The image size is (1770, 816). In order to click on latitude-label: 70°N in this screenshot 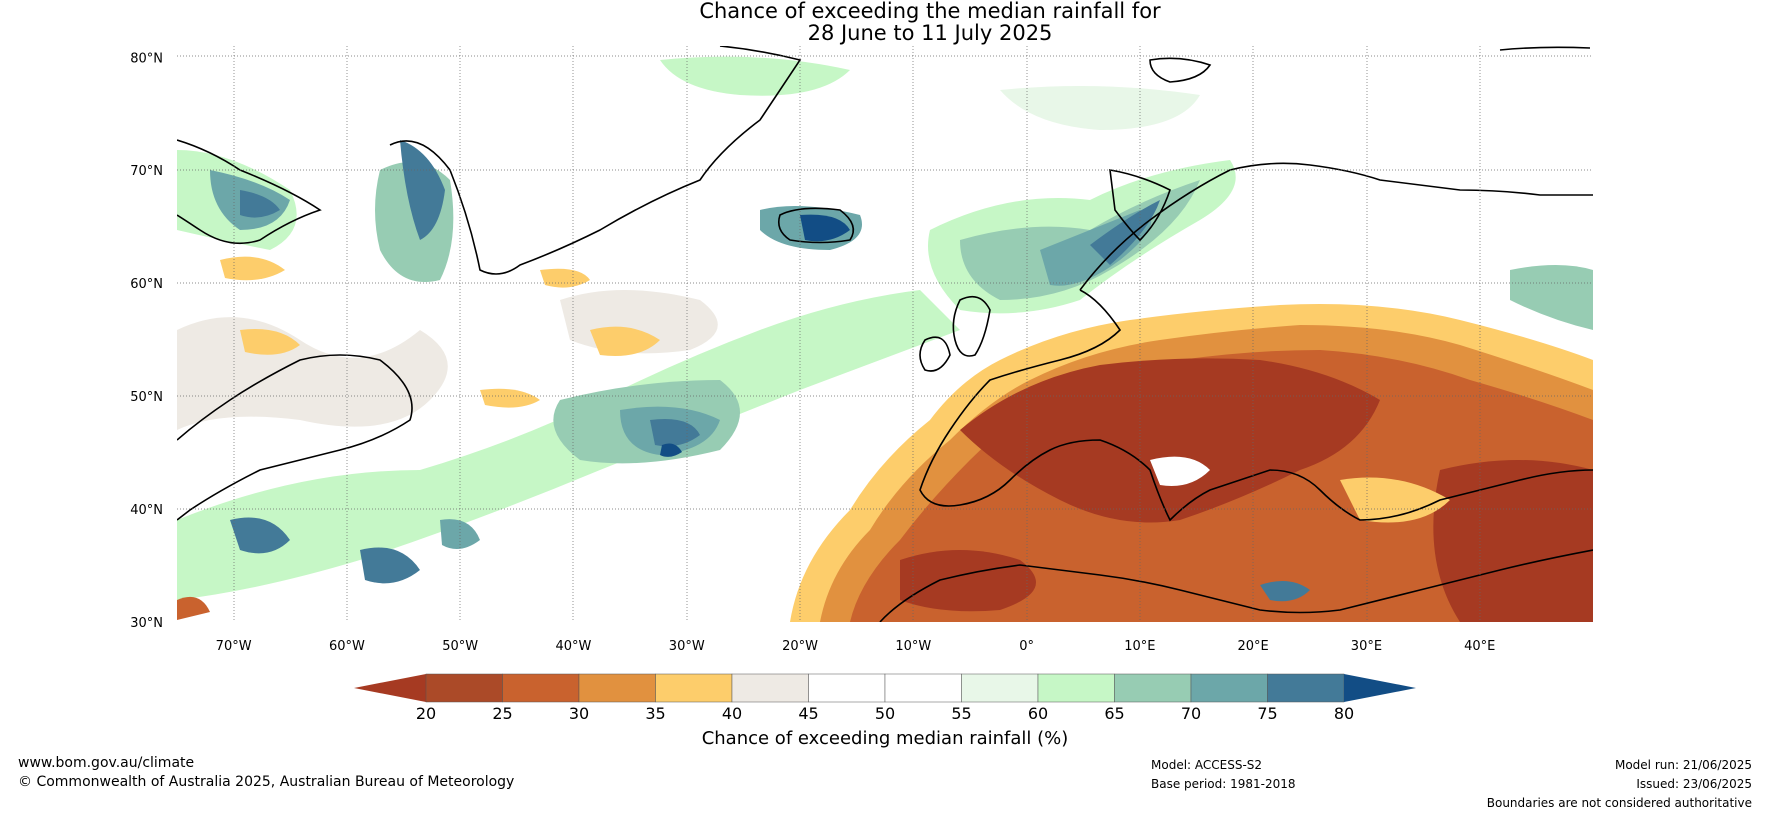, I will do `click(146, 171)`.